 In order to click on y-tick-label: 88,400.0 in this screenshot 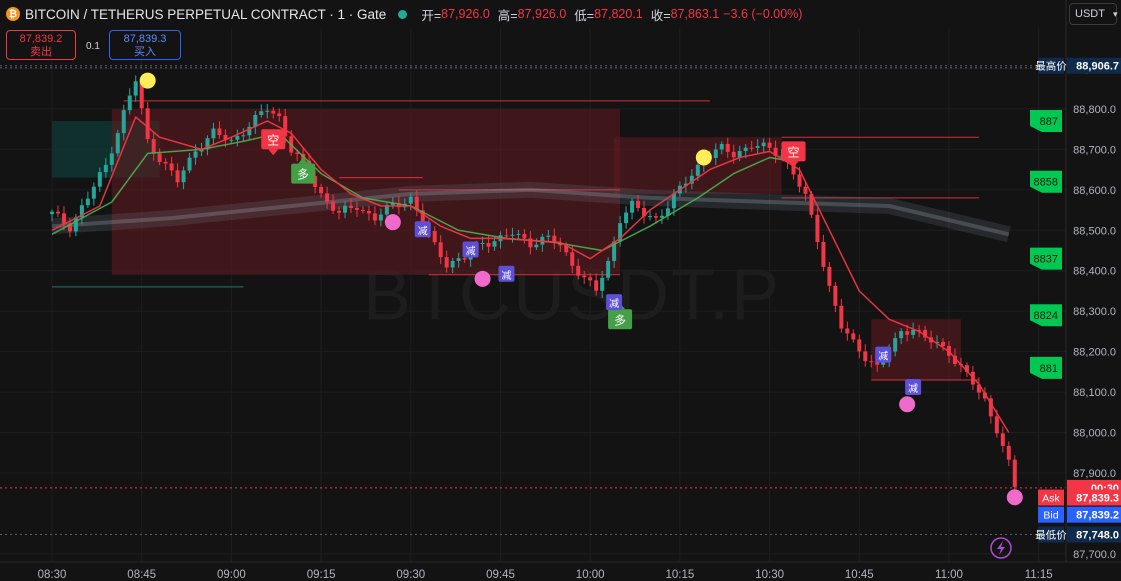, I will do `click(1094, 272)`.